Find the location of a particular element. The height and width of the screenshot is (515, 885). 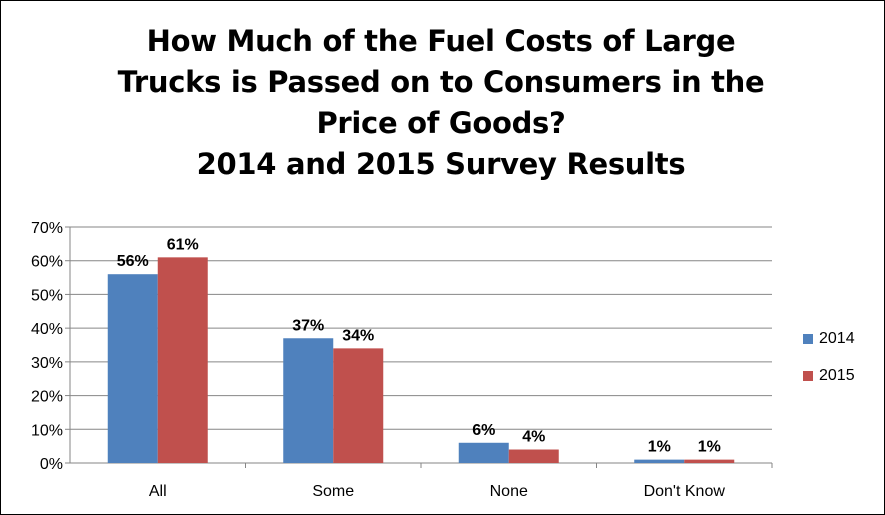

data-label-2014-1: 37% is located at coordinates (308, 325).